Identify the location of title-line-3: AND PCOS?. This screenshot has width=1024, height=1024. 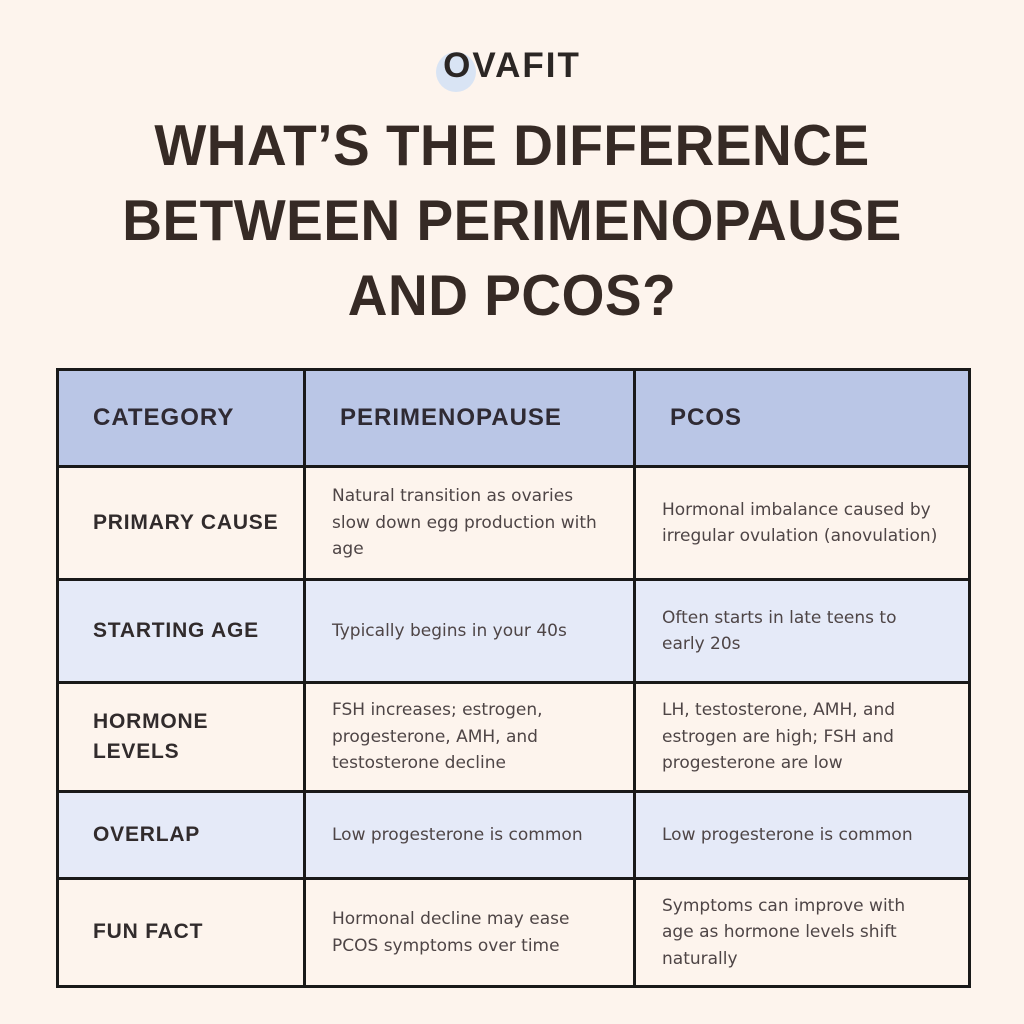
(512, 295).